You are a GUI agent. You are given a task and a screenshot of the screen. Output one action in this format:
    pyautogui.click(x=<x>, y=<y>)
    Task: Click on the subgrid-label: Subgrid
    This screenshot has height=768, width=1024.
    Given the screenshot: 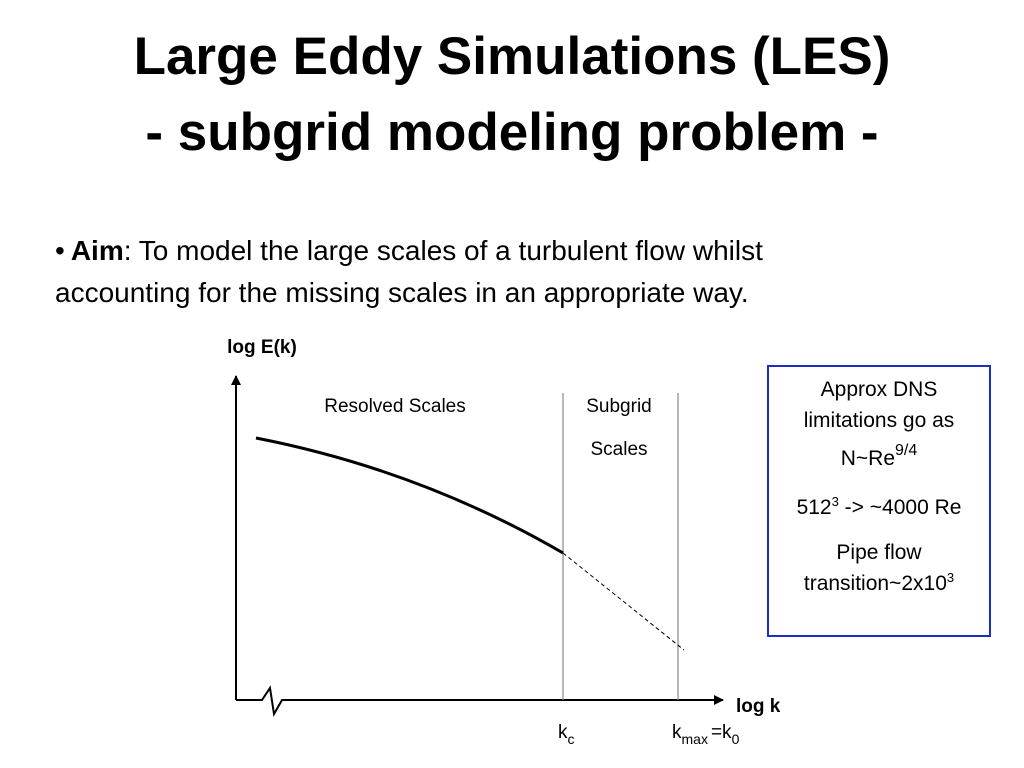 What is the action you would take?
    pyautogui.click(x=619, y=406)
    